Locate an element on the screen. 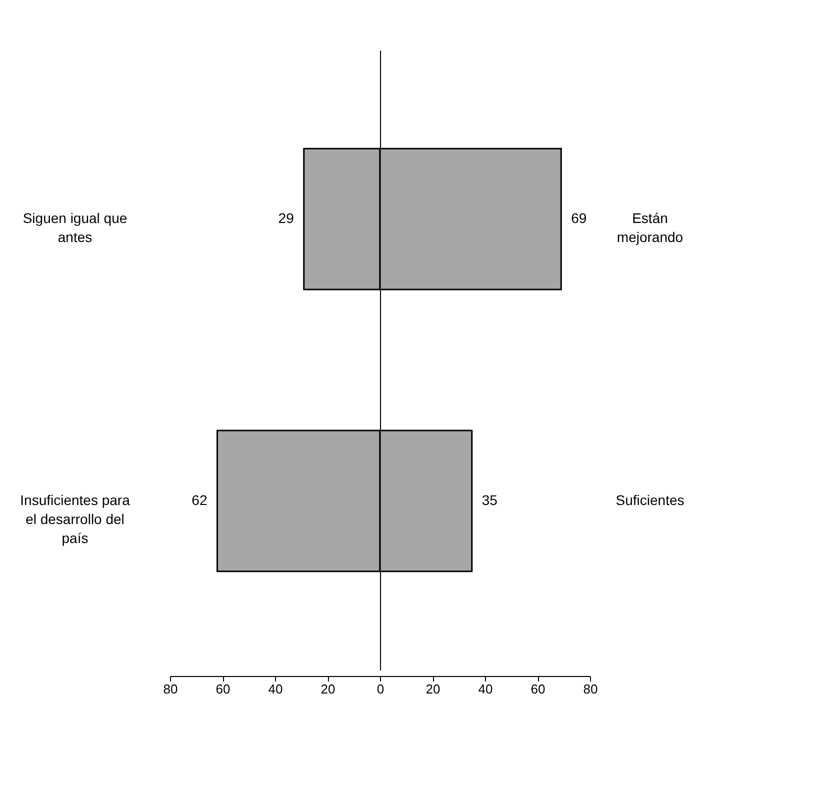 This screenshot has height=801, width=837. text: Están mejorando is located at coordinates (650, 228).